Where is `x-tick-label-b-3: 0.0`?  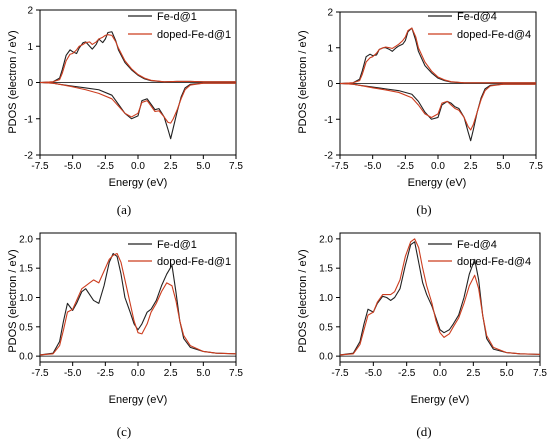 x-tick-label-b-3: 0.0 is located at coordinates (438, 166).